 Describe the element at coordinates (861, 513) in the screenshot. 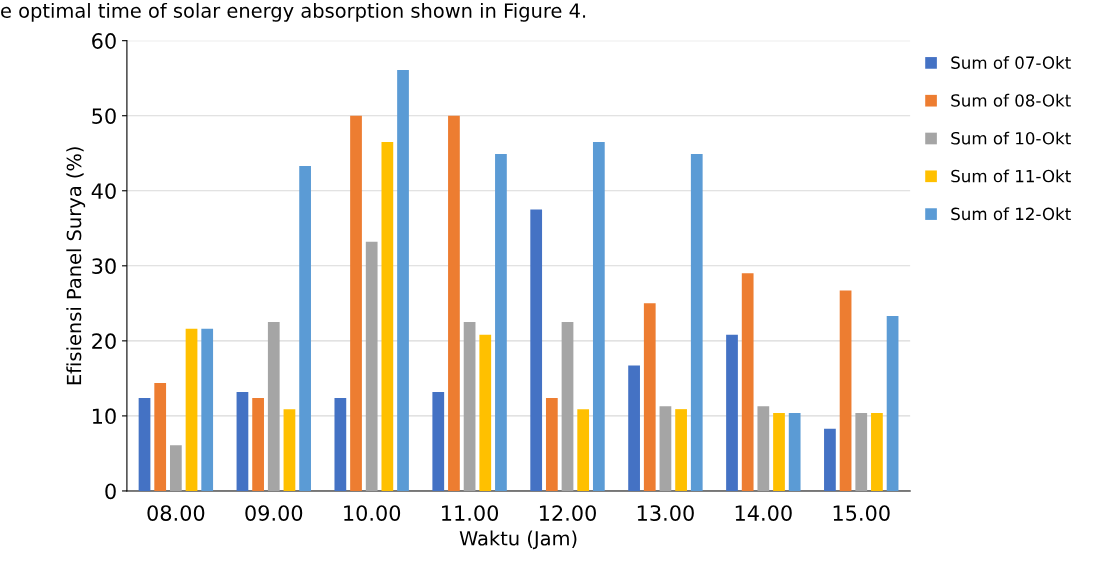

I see `x-tick-label: 15.00` at that location.